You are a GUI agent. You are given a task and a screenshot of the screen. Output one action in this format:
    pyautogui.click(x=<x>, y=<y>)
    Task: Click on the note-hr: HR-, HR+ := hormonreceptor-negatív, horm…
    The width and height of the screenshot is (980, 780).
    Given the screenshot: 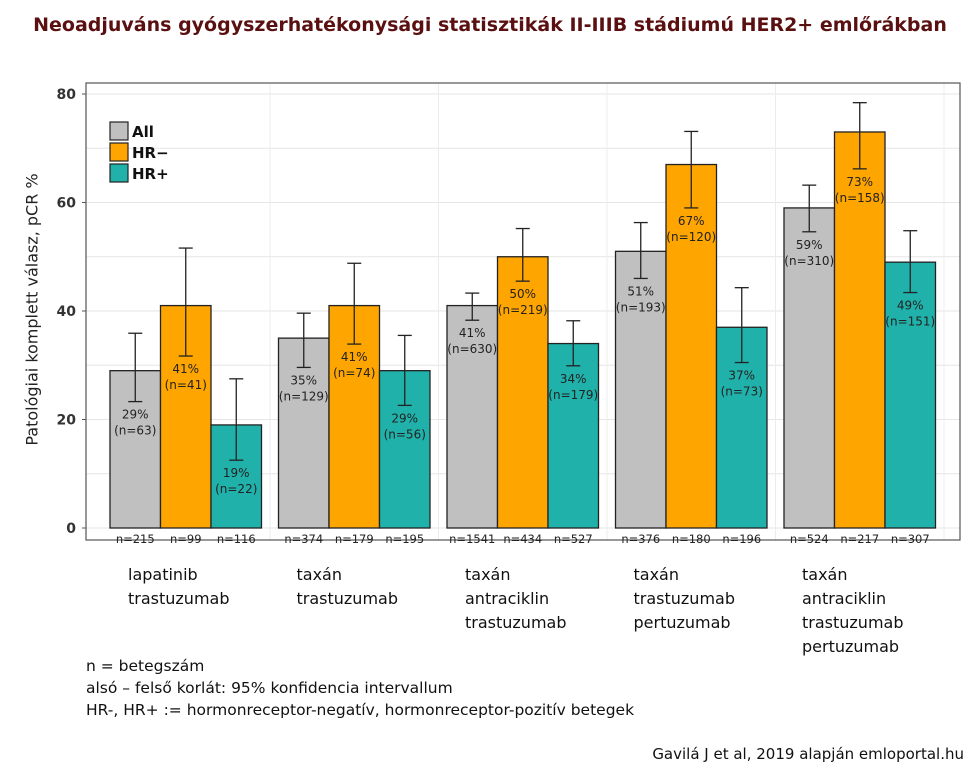 What is the action you would take?
    pyautogui.click(x=360, y=710)
    